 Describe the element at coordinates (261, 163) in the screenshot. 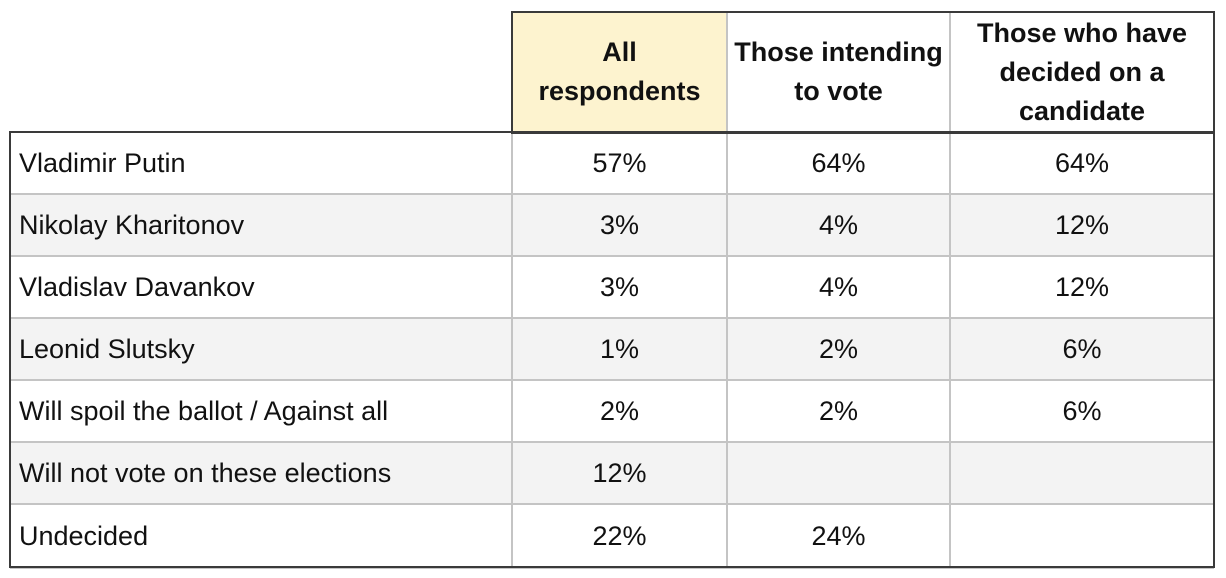

I see `row-label: Vladimir Putin` at that location.